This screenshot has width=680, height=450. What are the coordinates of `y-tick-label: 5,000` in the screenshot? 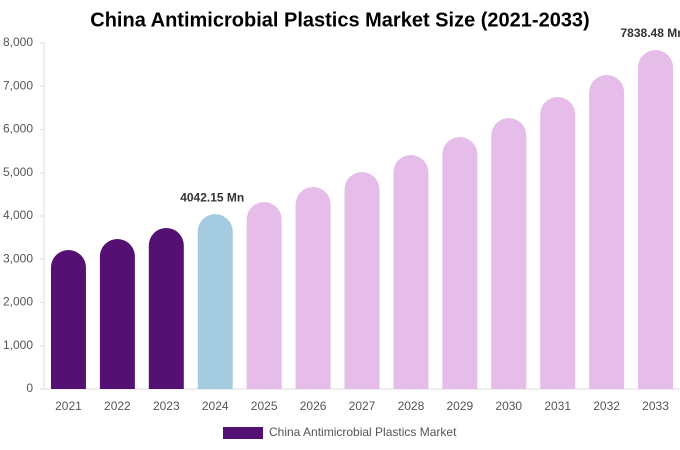 It's located at (18, 172).